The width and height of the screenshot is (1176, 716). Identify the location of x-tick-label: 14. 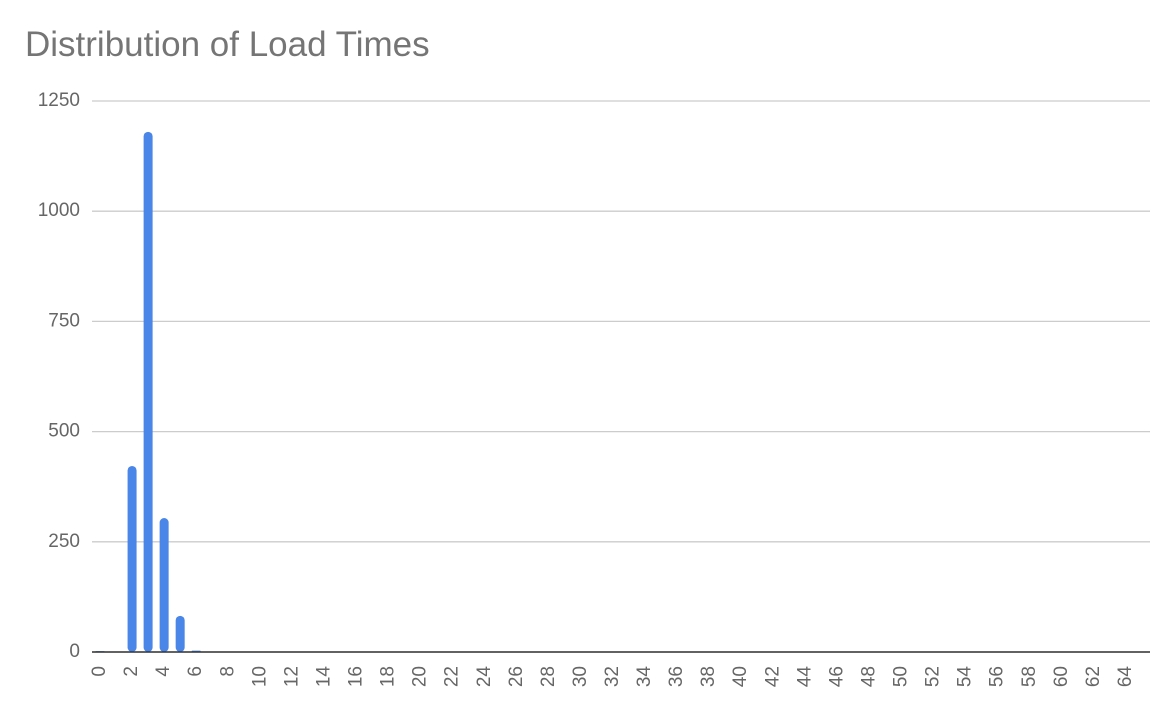
(323, 677).